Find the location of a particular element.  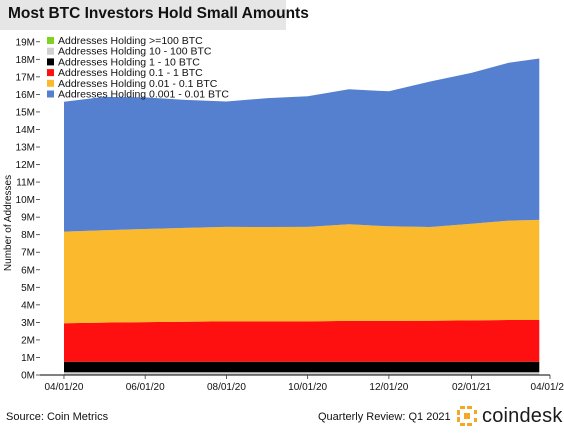

brand-name: coindesk is located at coordinates (522, 415).